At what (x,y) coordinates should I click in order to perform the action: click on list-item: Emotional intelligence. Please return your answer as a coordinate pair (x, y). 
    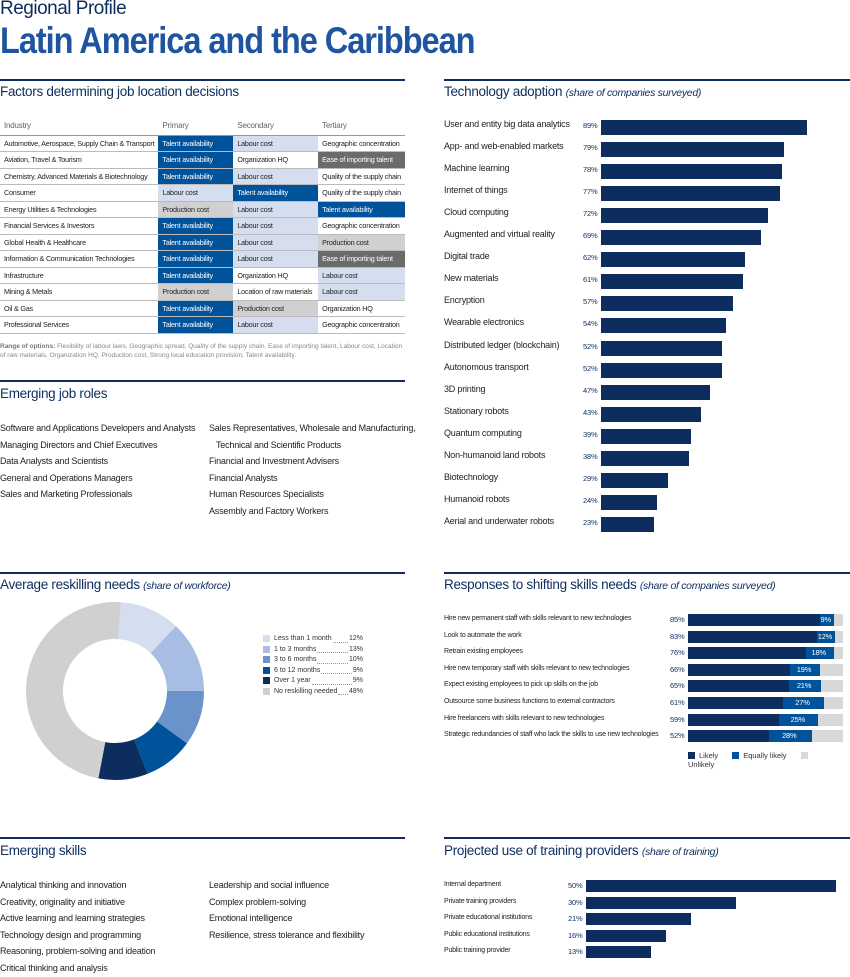
    Looking at the image, I should click on (251, 918).